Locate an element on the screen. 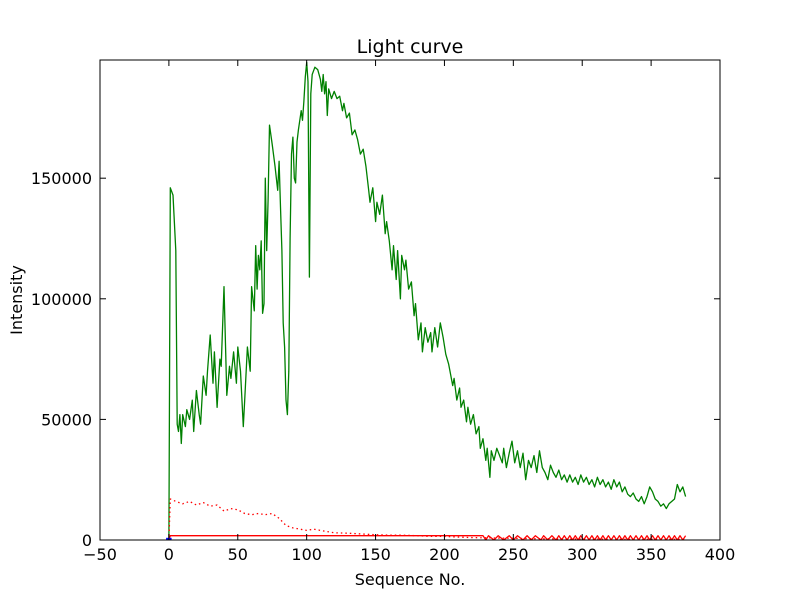  y-tick-label: 100000 is located at coordinates (61, 299).